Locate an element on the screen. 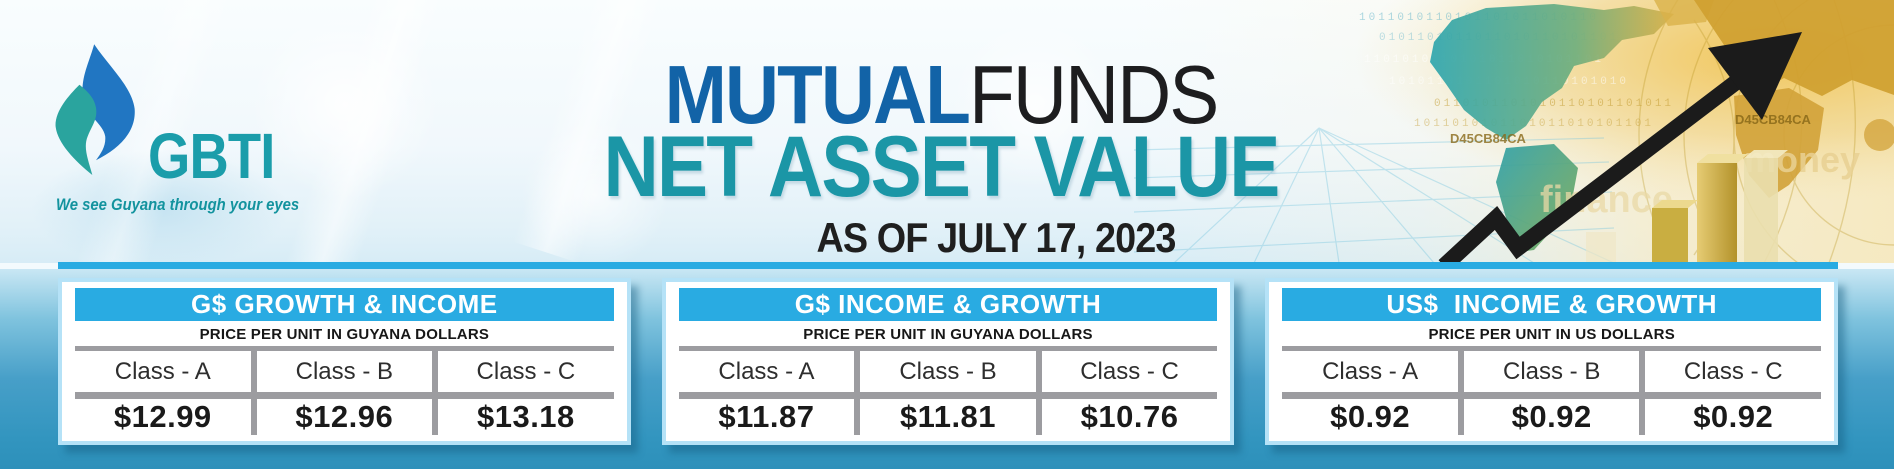 This screenshot has width=1894, height=469. australia-shape is located at coordinates (1879, 135).